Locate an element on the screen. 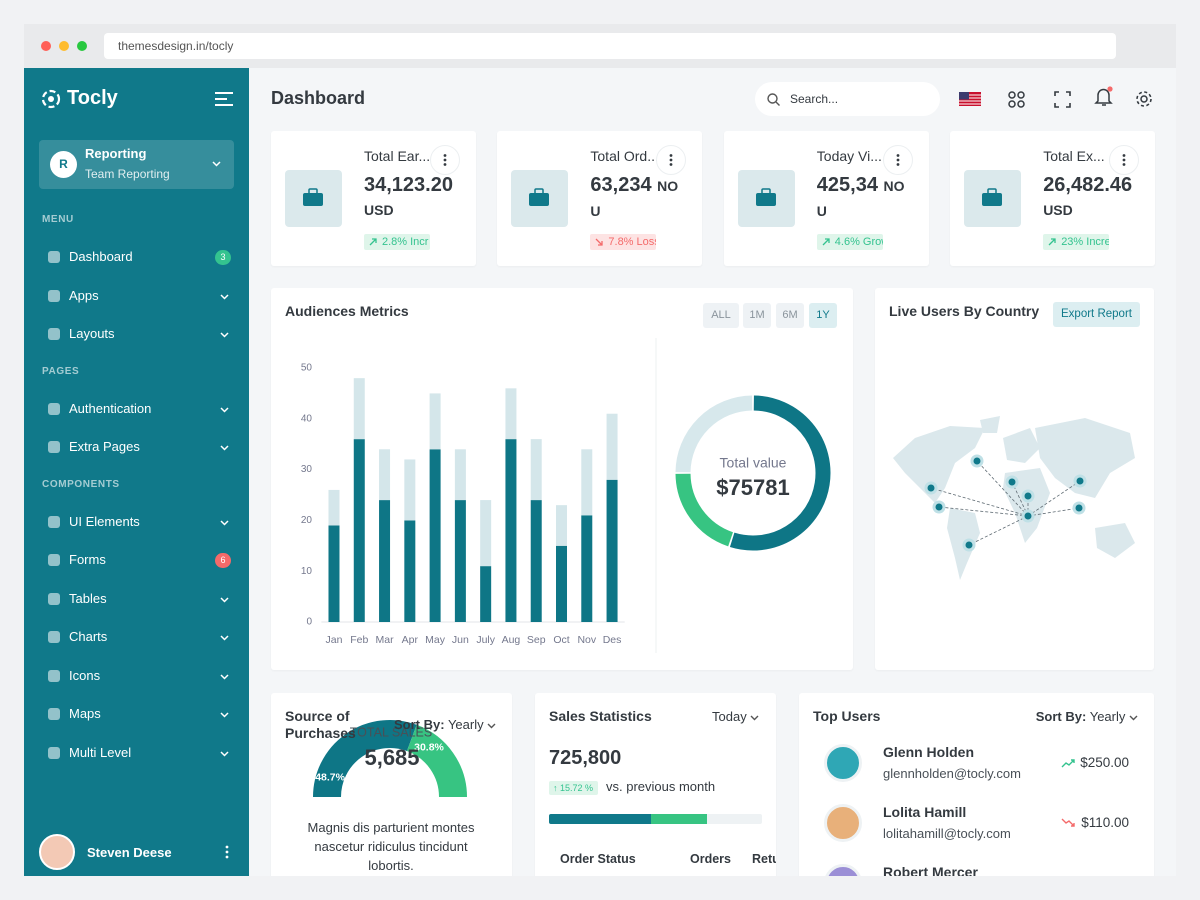  user-avatar is located at coordinates (843, 870).